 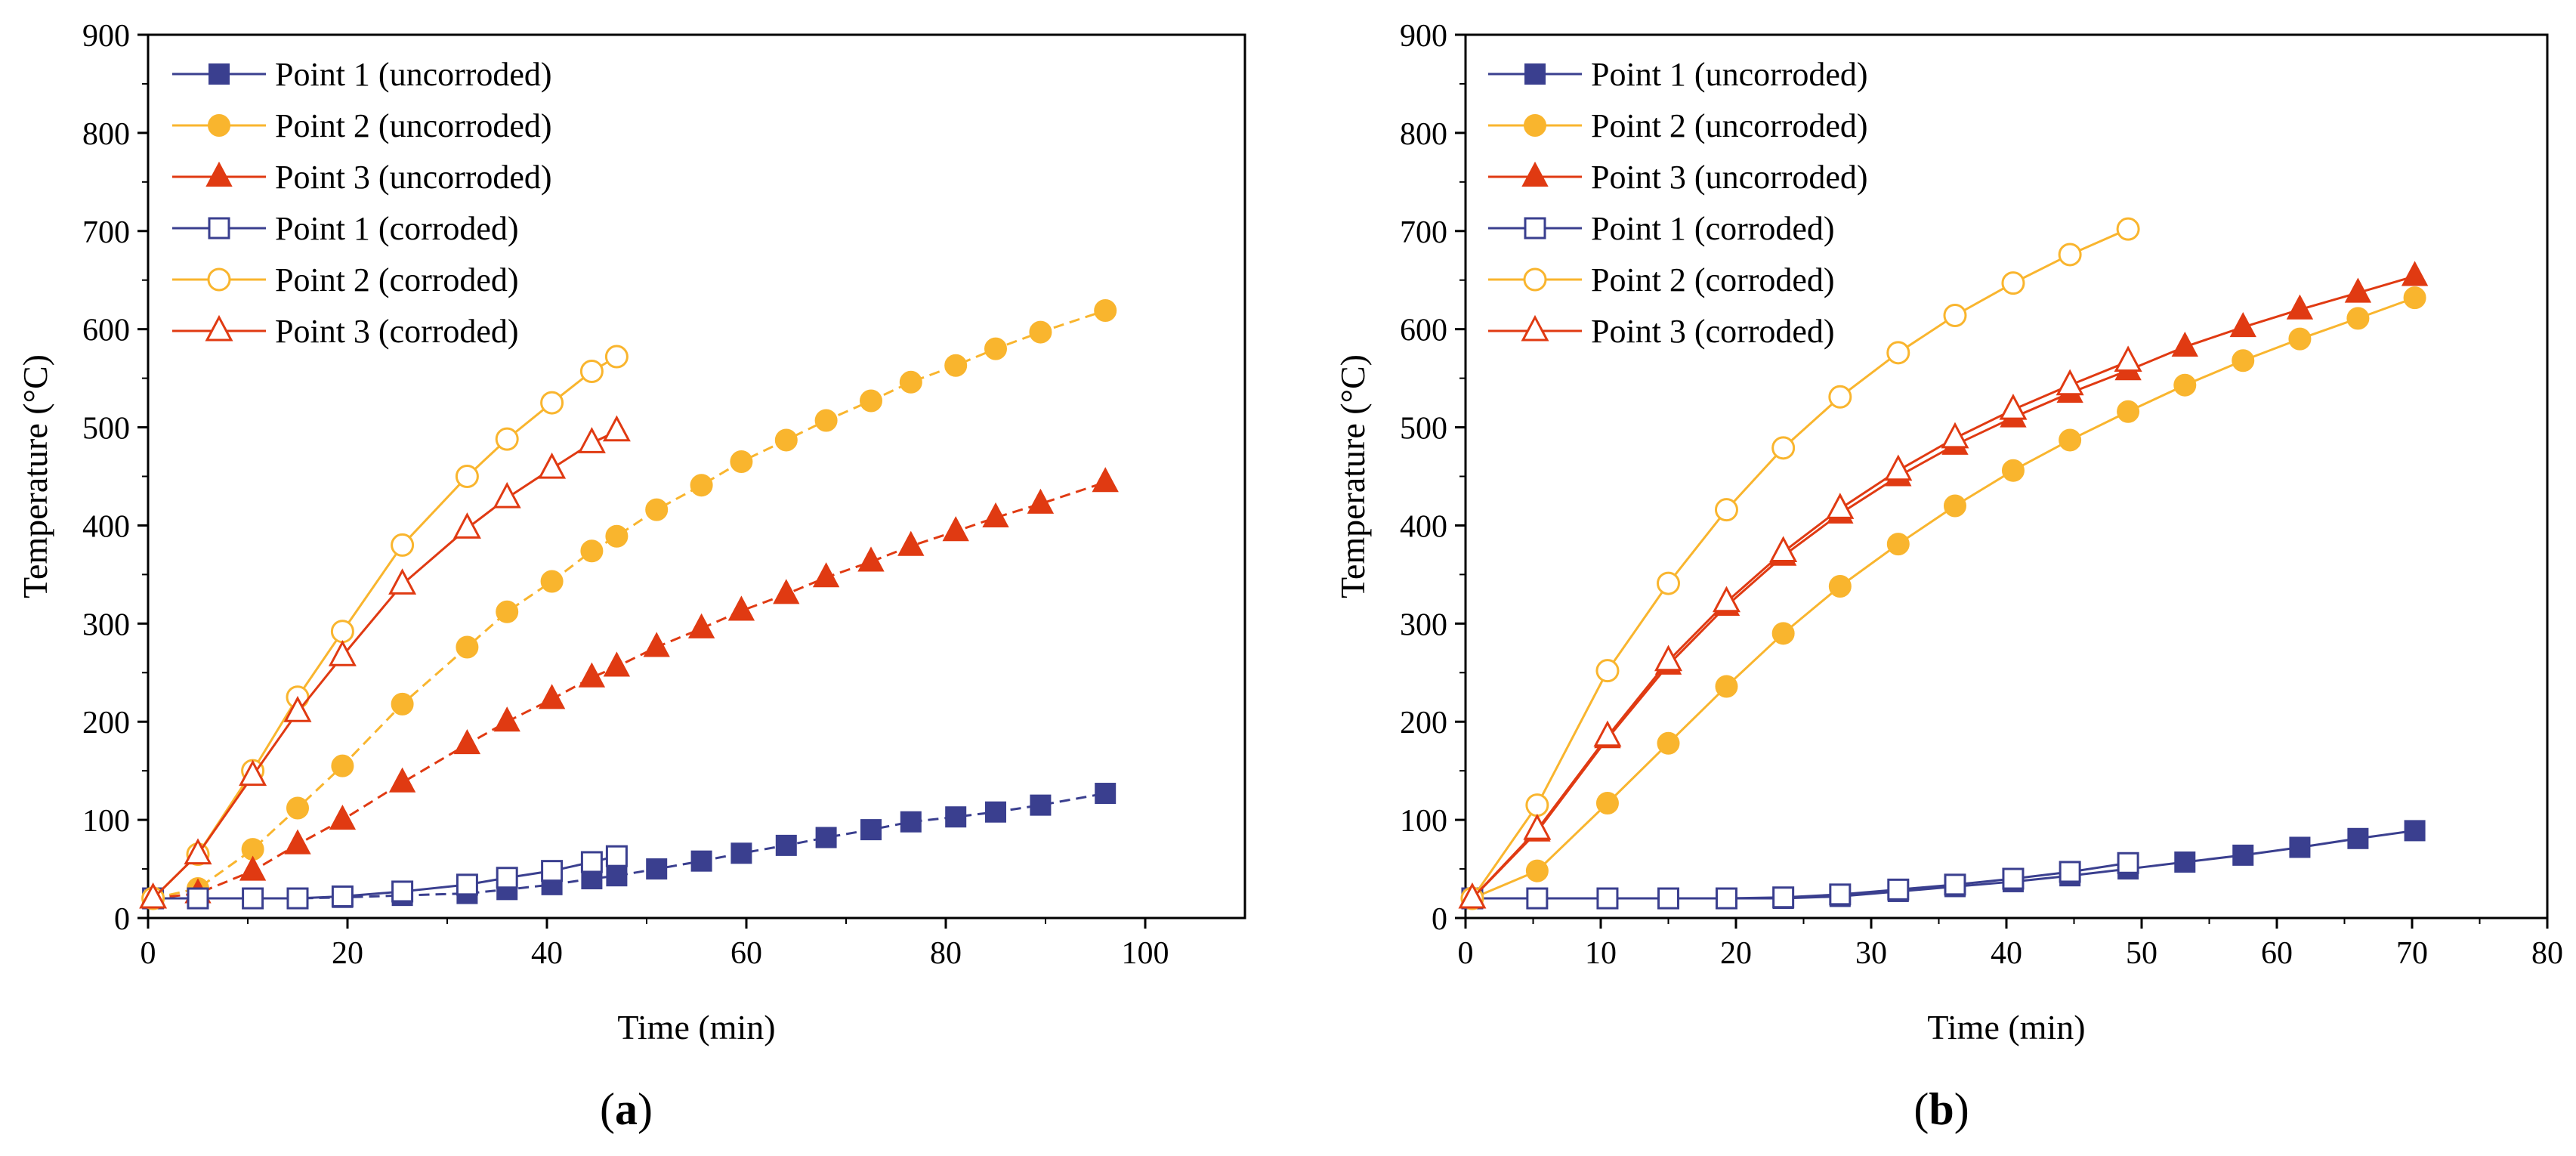 I want to click on y-tick-label: 500, so click(x=106, y=429).